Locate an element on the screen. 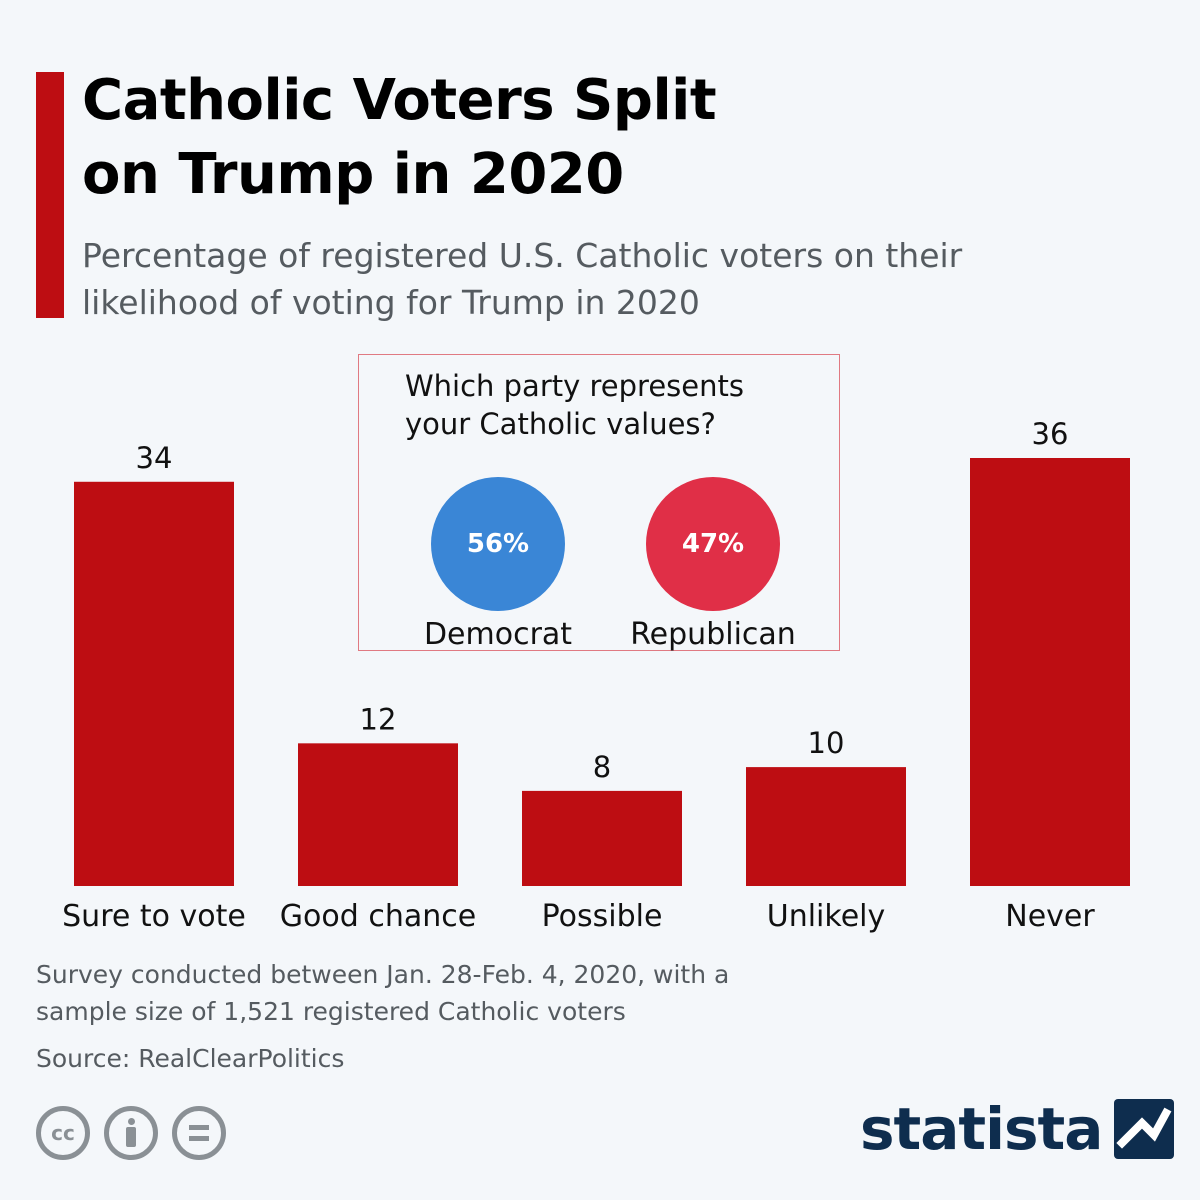  bar-good-chance is located at coordinates (378, 814).